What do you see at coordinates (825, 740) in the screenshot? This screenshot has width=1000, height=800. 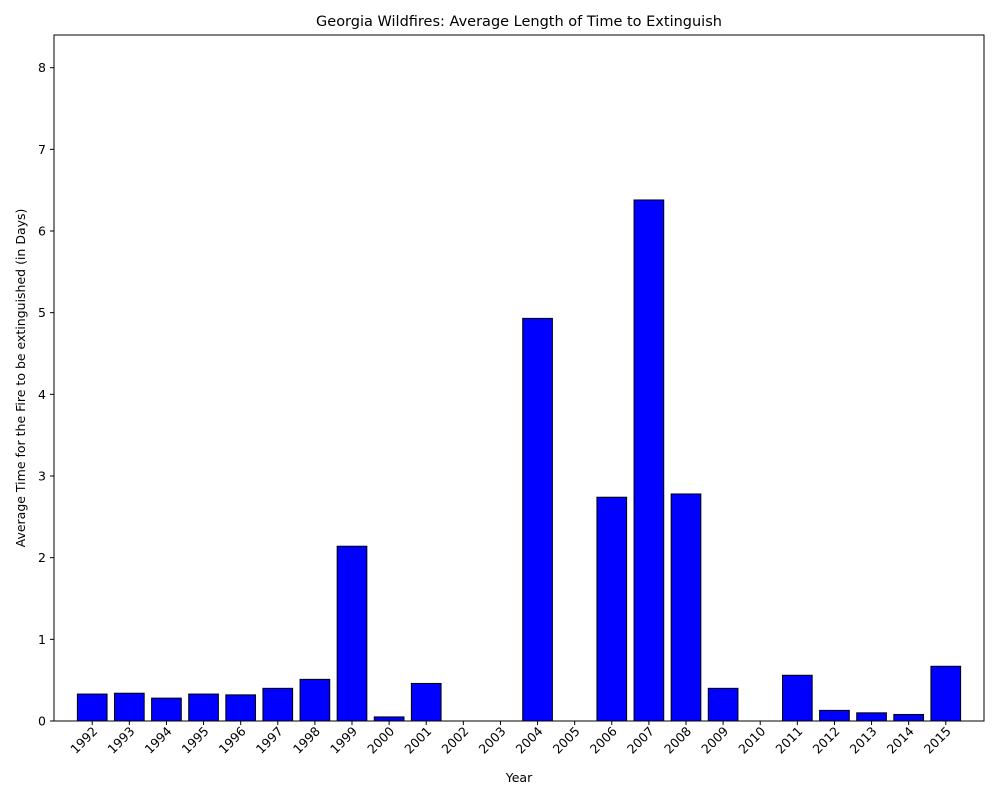 I see `x-tick-label: 2012` at bounding box center [825, 740].